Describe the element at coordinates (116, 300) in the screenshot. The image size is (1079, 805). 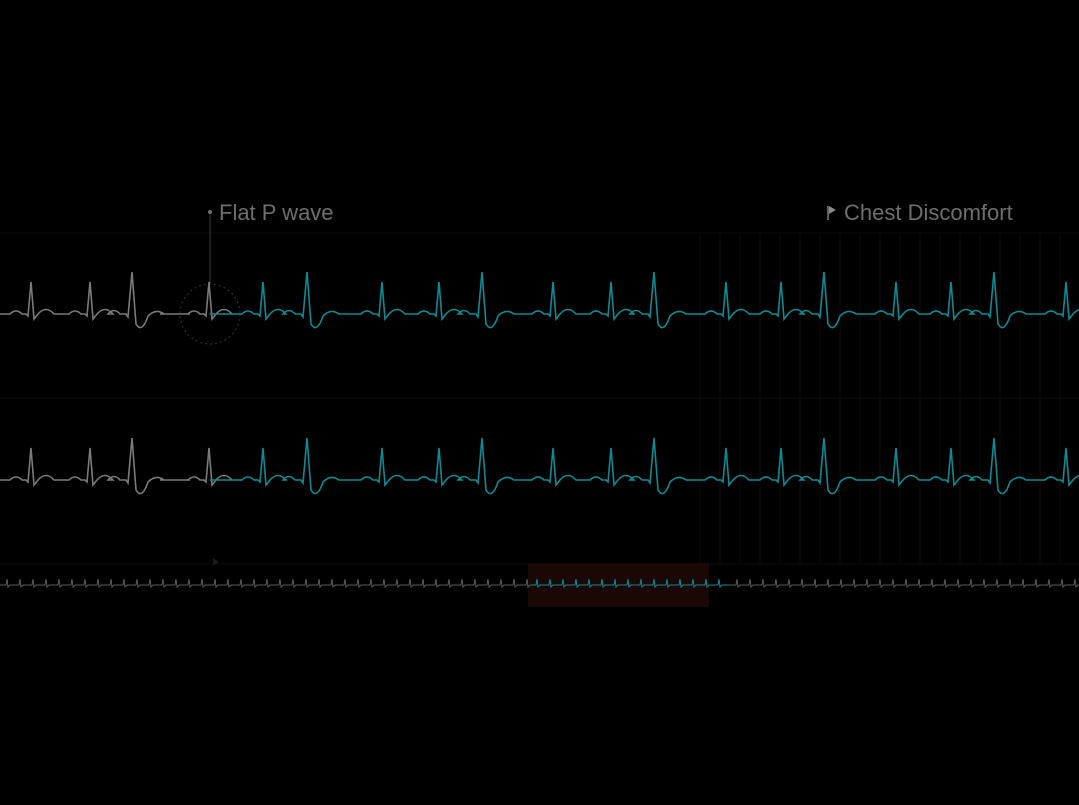
I see `upper-past-trace` at that location.